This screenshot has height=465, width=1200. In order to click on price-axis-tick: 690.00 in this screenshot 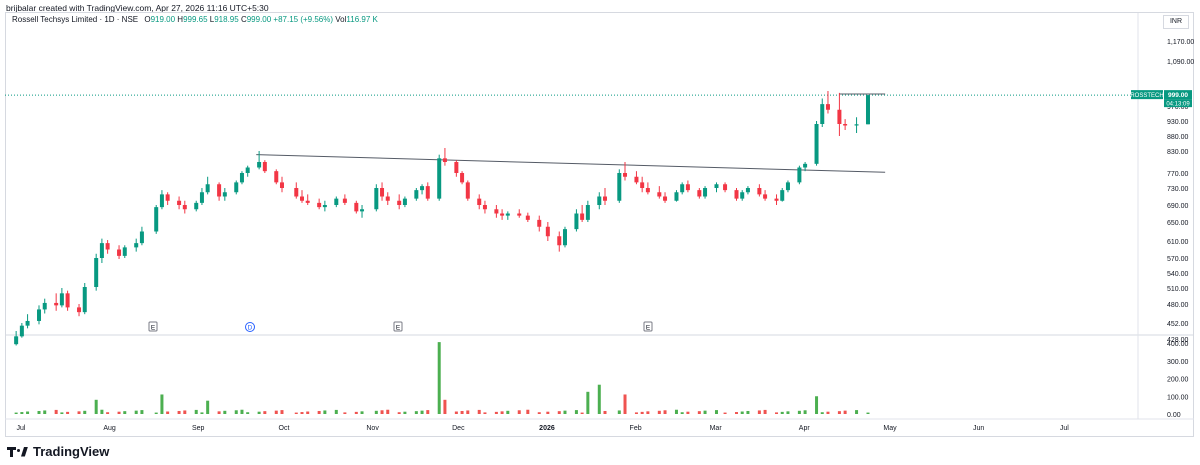, I will do `click(1178, 206)`.